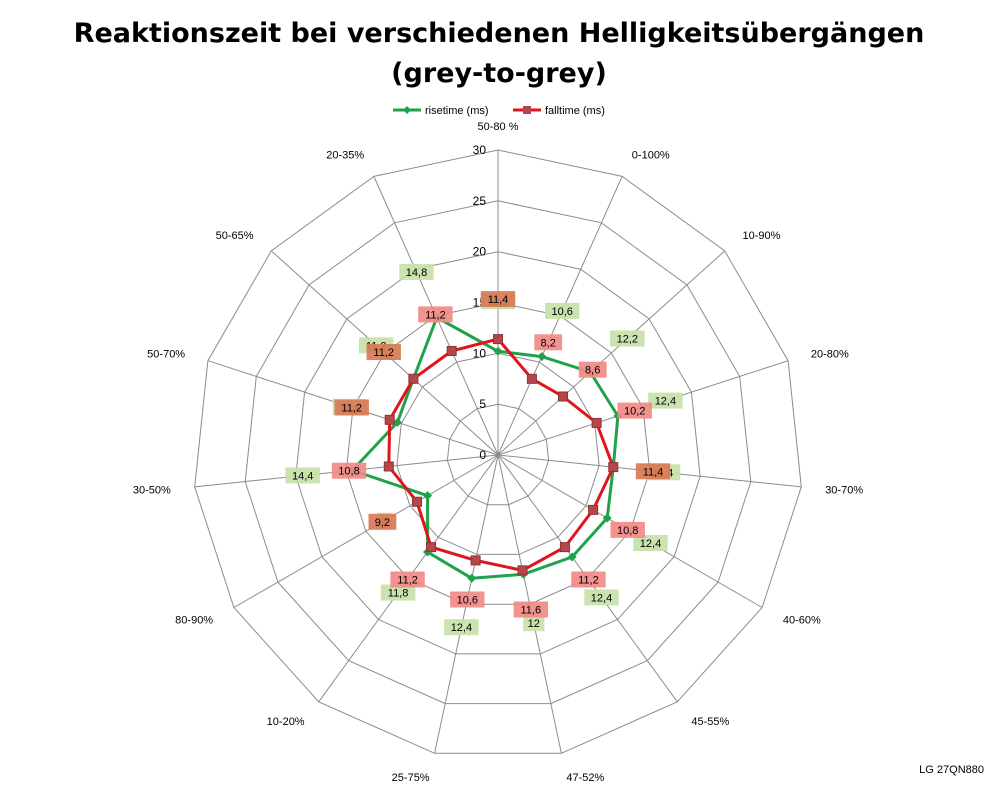 This screenshot has height=786, width=998. What do you see at coordinates (480, 353) in the screenshot?
I see `radial-tick-label: 10` at bounding box center [480, 353].